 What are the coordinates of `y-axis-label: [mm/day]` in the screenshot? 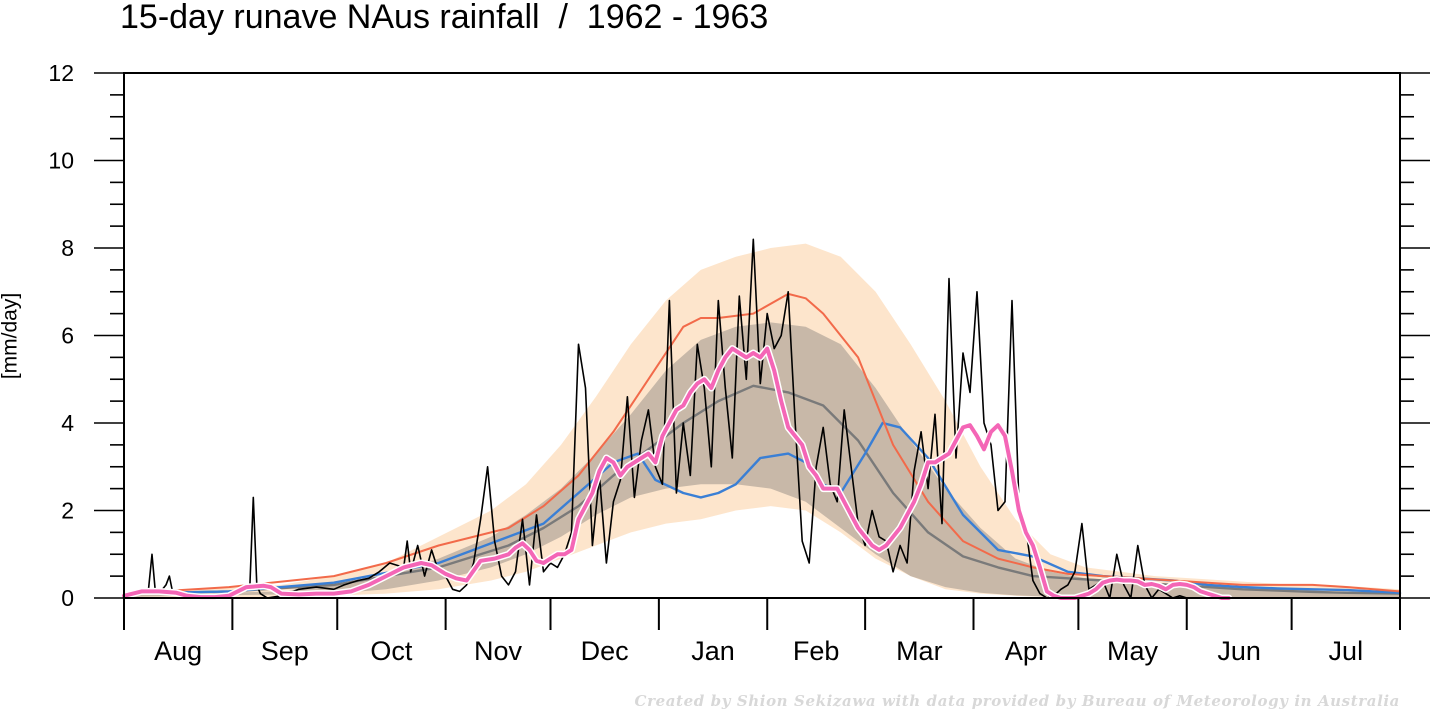 It's located at (11, 336).